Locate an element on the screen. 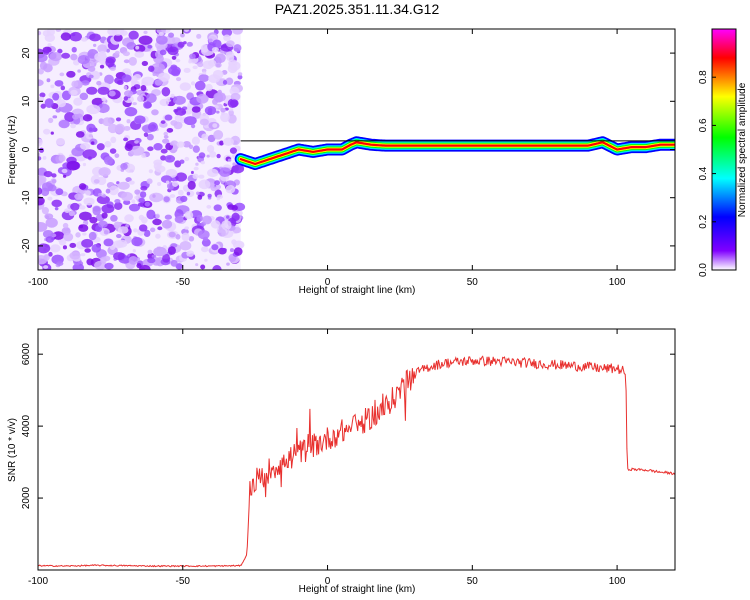  colorbar-tick-label: 0.6 is located at coordinates (703, 125).